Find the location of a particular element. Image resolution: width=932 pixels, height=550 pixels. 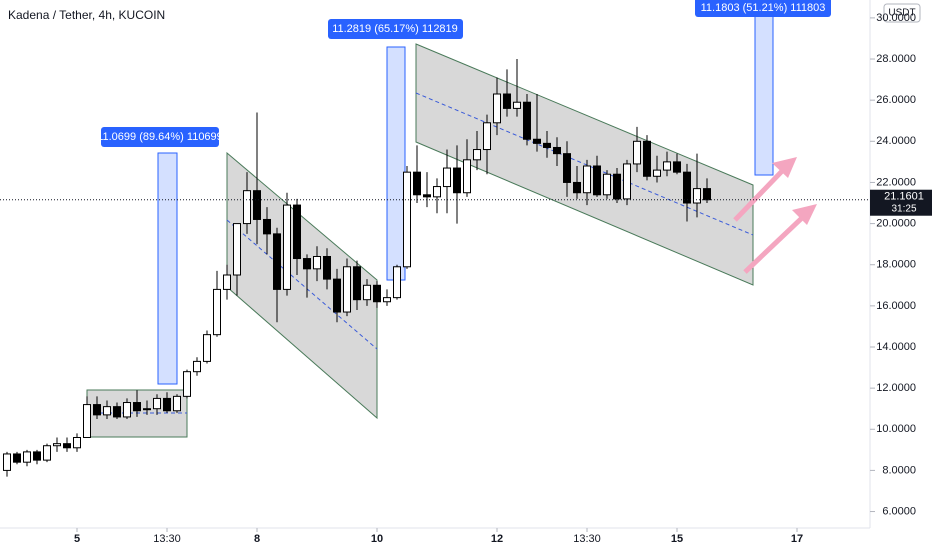

currency-box is located at coordinates (902, 13).